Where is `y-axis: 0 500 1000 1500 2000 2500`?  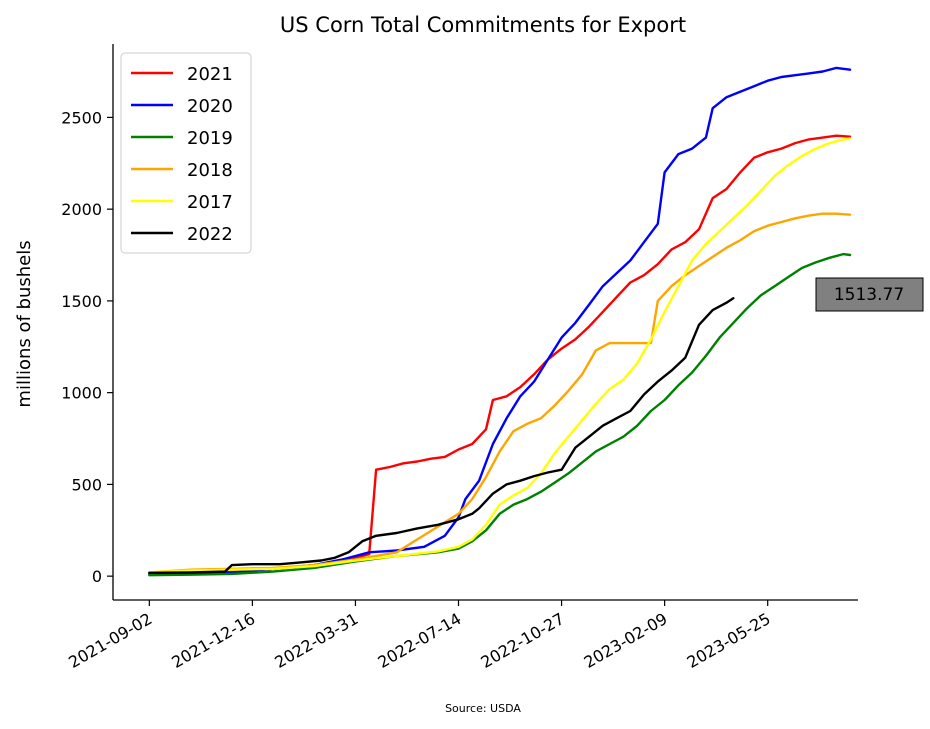
y-axis: 0 500 1000 1500 2000 2500 is located at coordinates (87, 347).